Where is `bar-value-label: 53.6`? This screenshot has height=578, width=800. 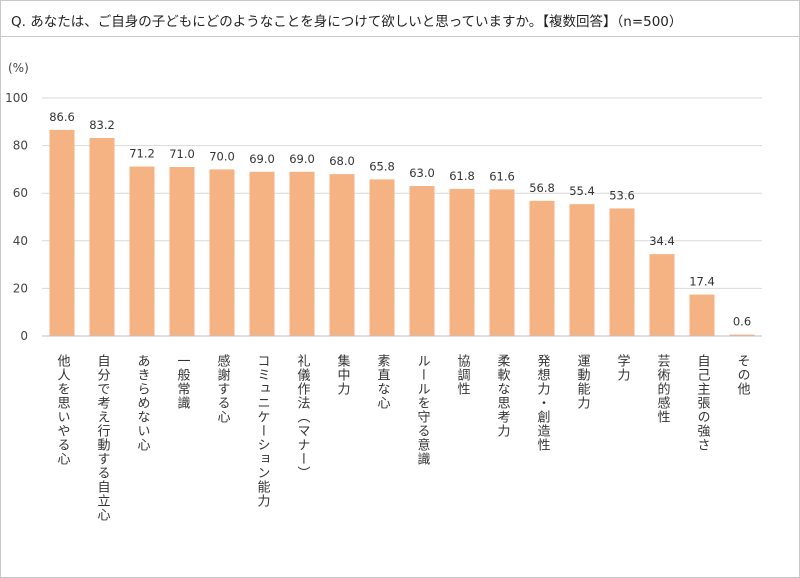
bar-value-label: 53.6 is located at coordinates (622, 195).